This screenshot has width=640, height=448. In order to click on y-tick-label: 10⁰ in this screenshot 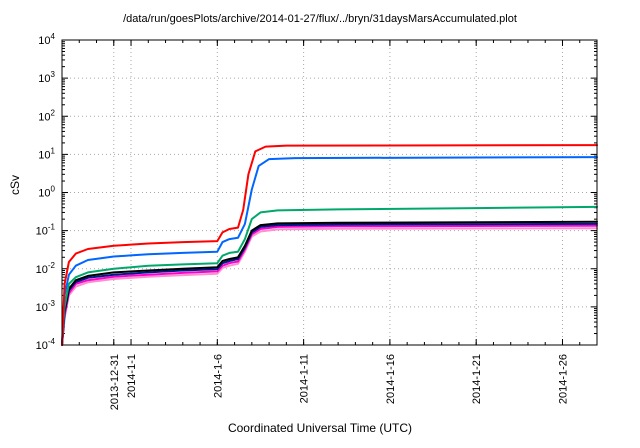, I will do `click(46, 192)`.